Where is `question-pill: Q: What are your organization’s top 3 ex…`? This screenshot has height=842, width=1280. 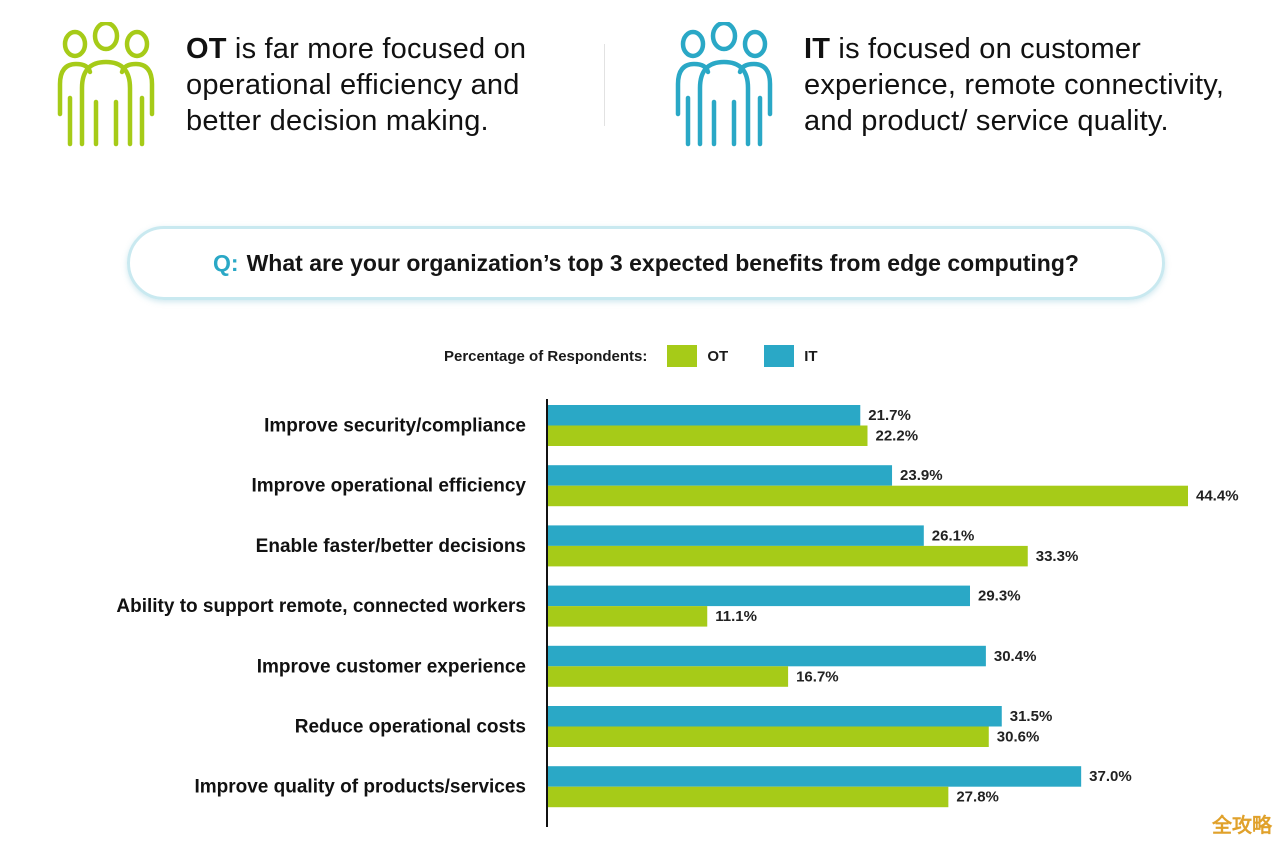
question-pill: Q: What are your organization’s top 3 ex… is located at coordinates (646, 263).